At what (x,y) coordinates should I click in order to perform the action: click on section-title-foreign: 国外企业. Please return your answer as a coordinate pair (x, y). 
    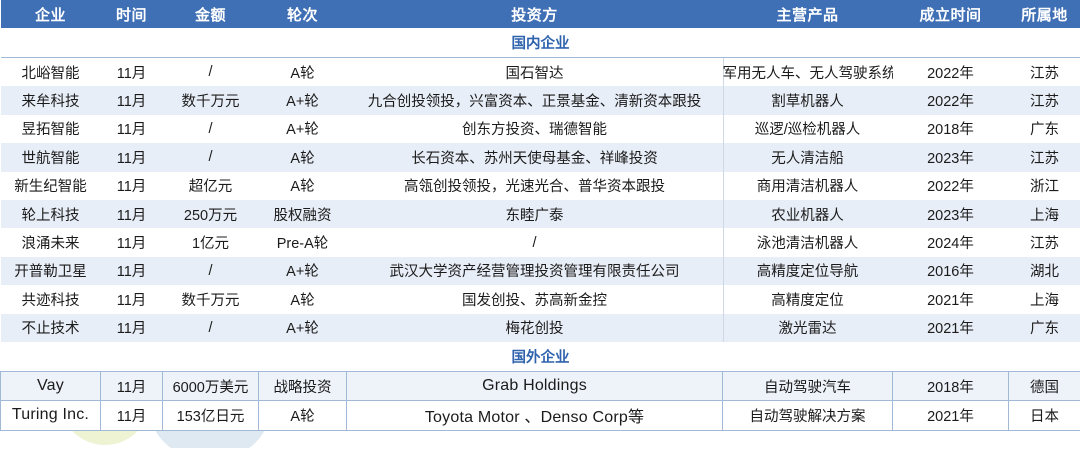
    Looking at the image, I should click on (540, 356).